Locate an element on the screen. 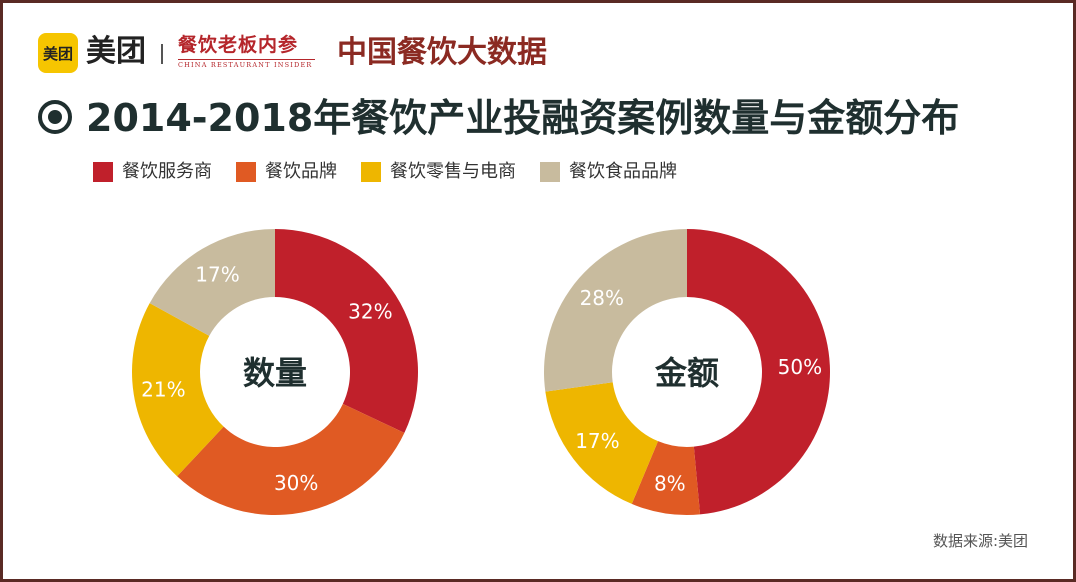  legend-item: 餐饮食品品牌 is located at coordinates (608, 172).